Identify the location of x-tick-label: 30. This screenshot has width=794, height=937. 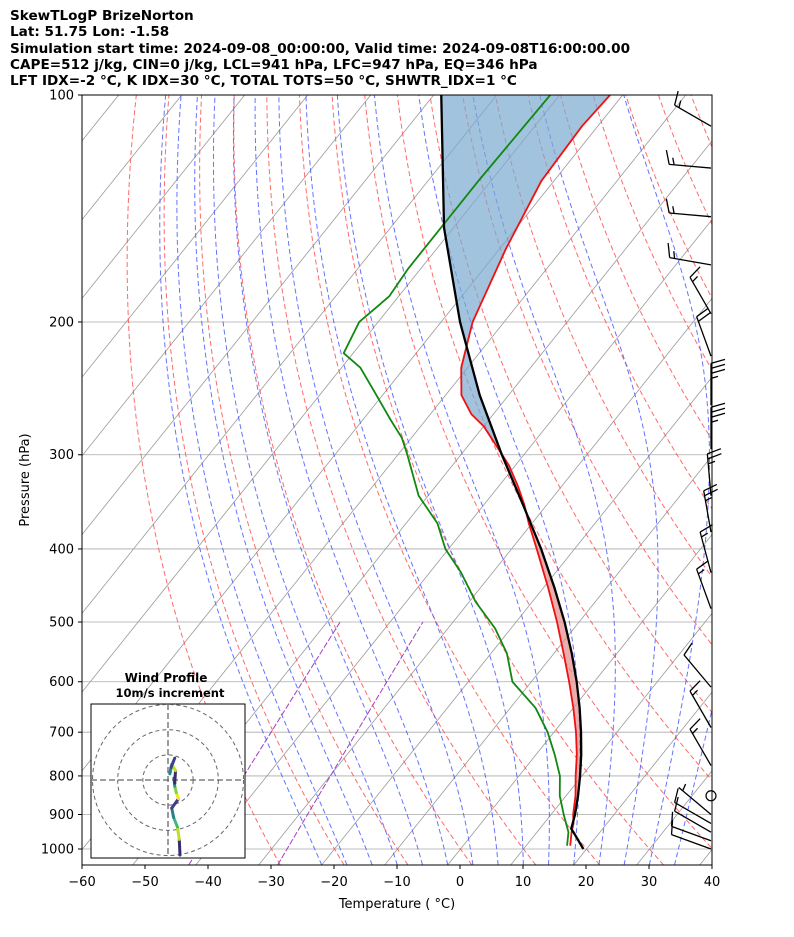
(649, 882).